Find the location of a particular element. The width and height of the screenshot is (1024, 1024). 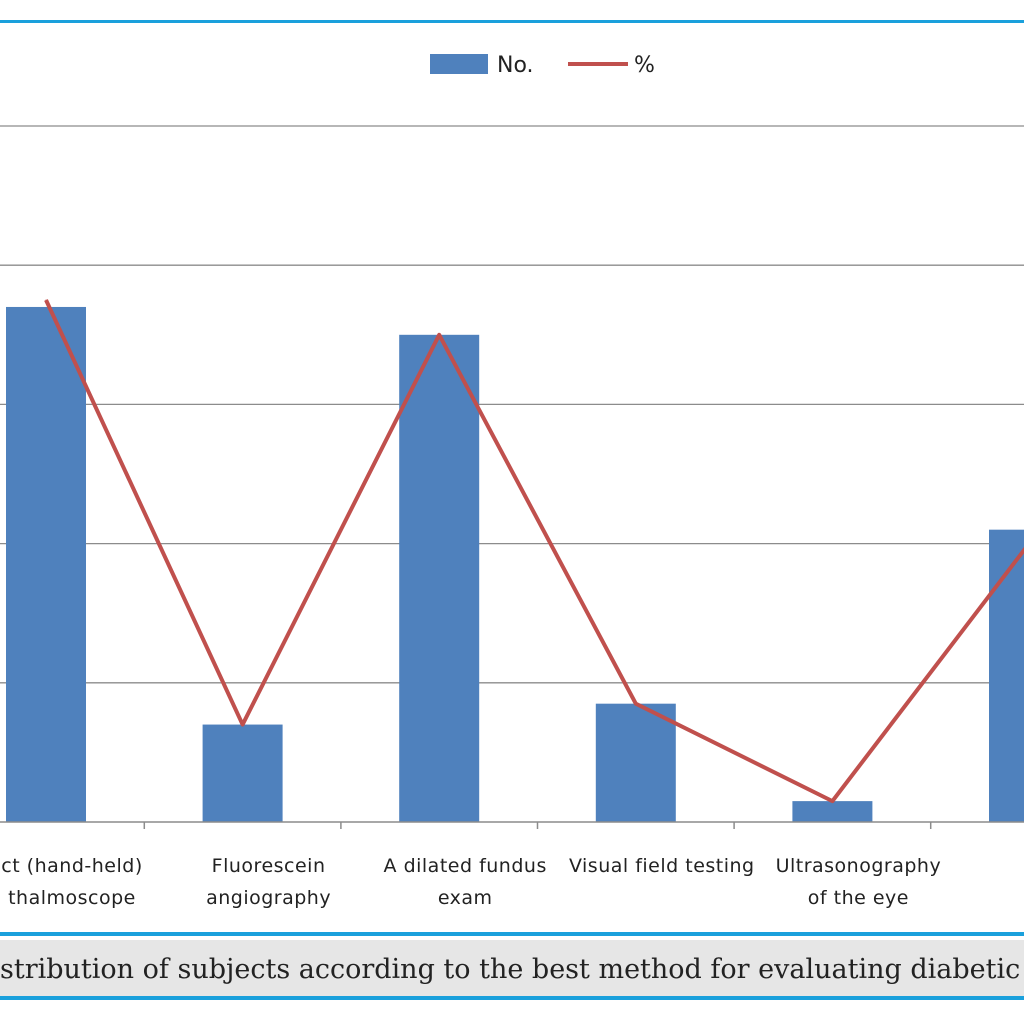

x-tick-label: A dilated fundus exam is located at coordinates (465, 882).